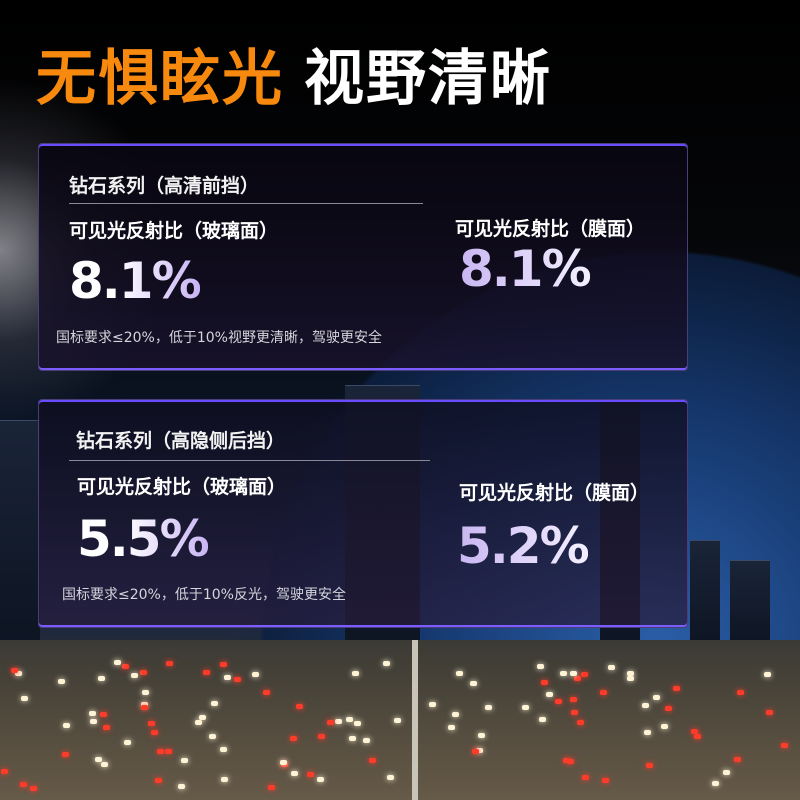  What do you see at coordinates (294, 73) in the screenshot?
I see `headline: 无惧眩光 视野清晰` at bounding box center [294, 73].